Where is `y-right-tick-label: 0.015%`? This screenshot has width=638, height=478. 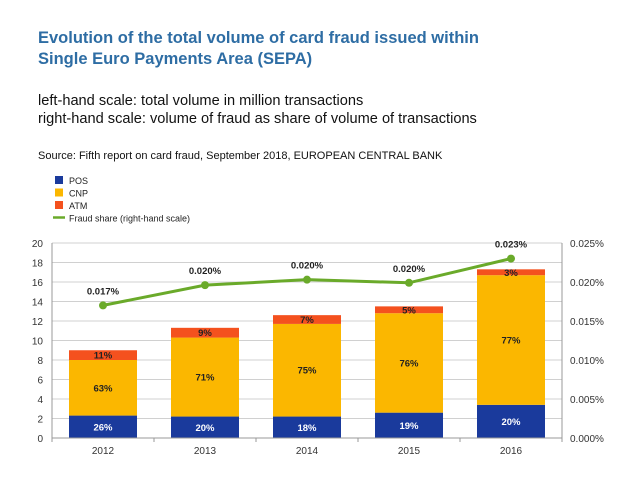
y-right-tick-label: 0.015% is located at coordinates (587, 322).